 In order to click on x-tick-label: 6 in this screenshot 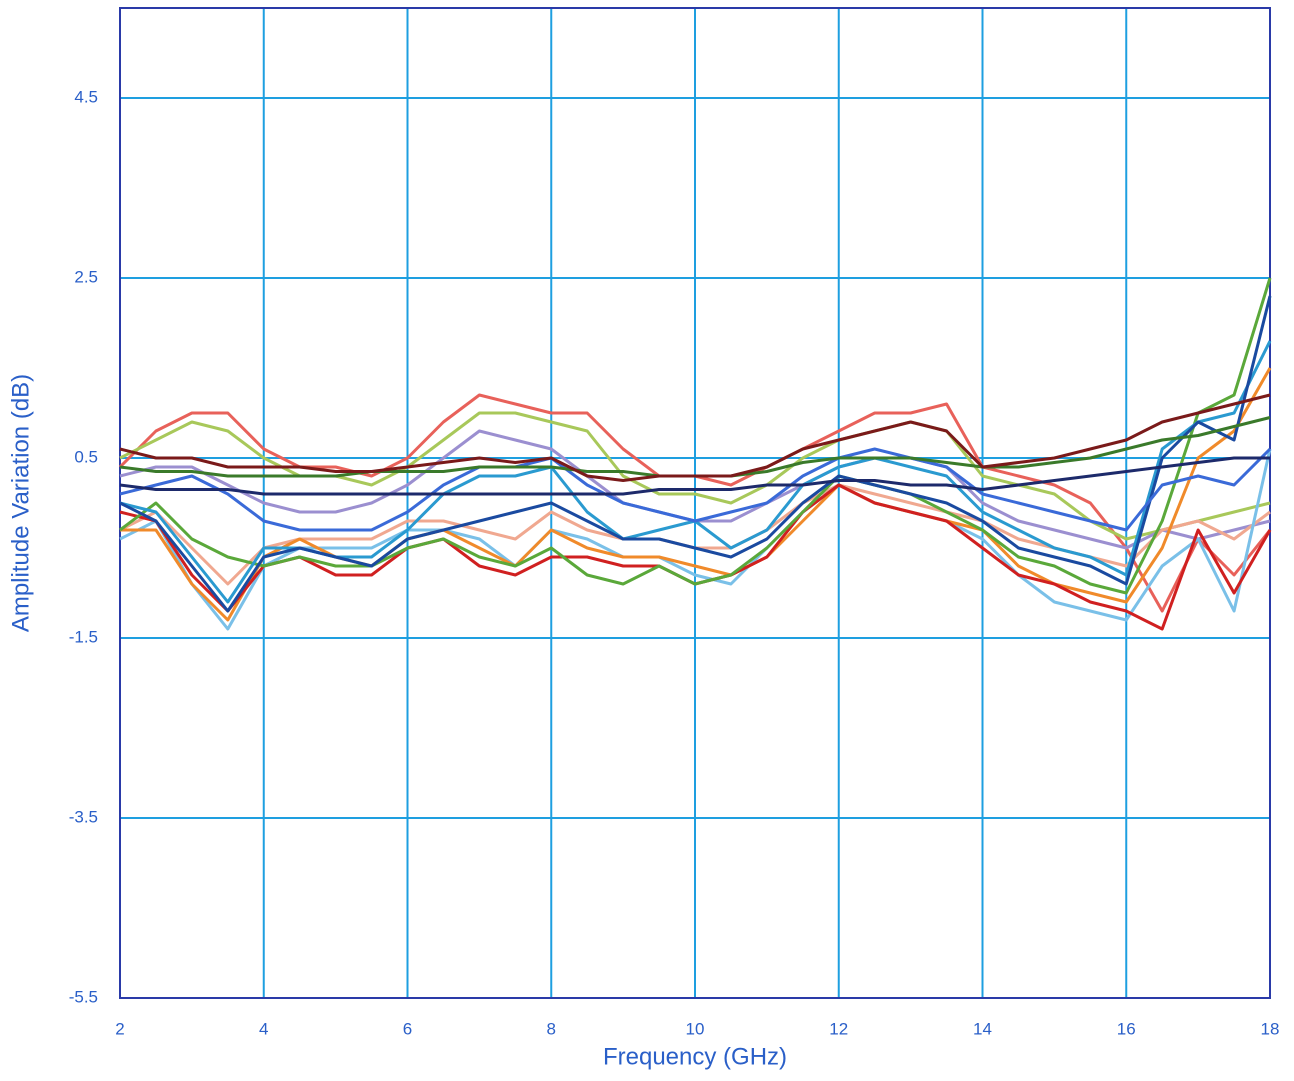, I will do `click(407, 1028)`.